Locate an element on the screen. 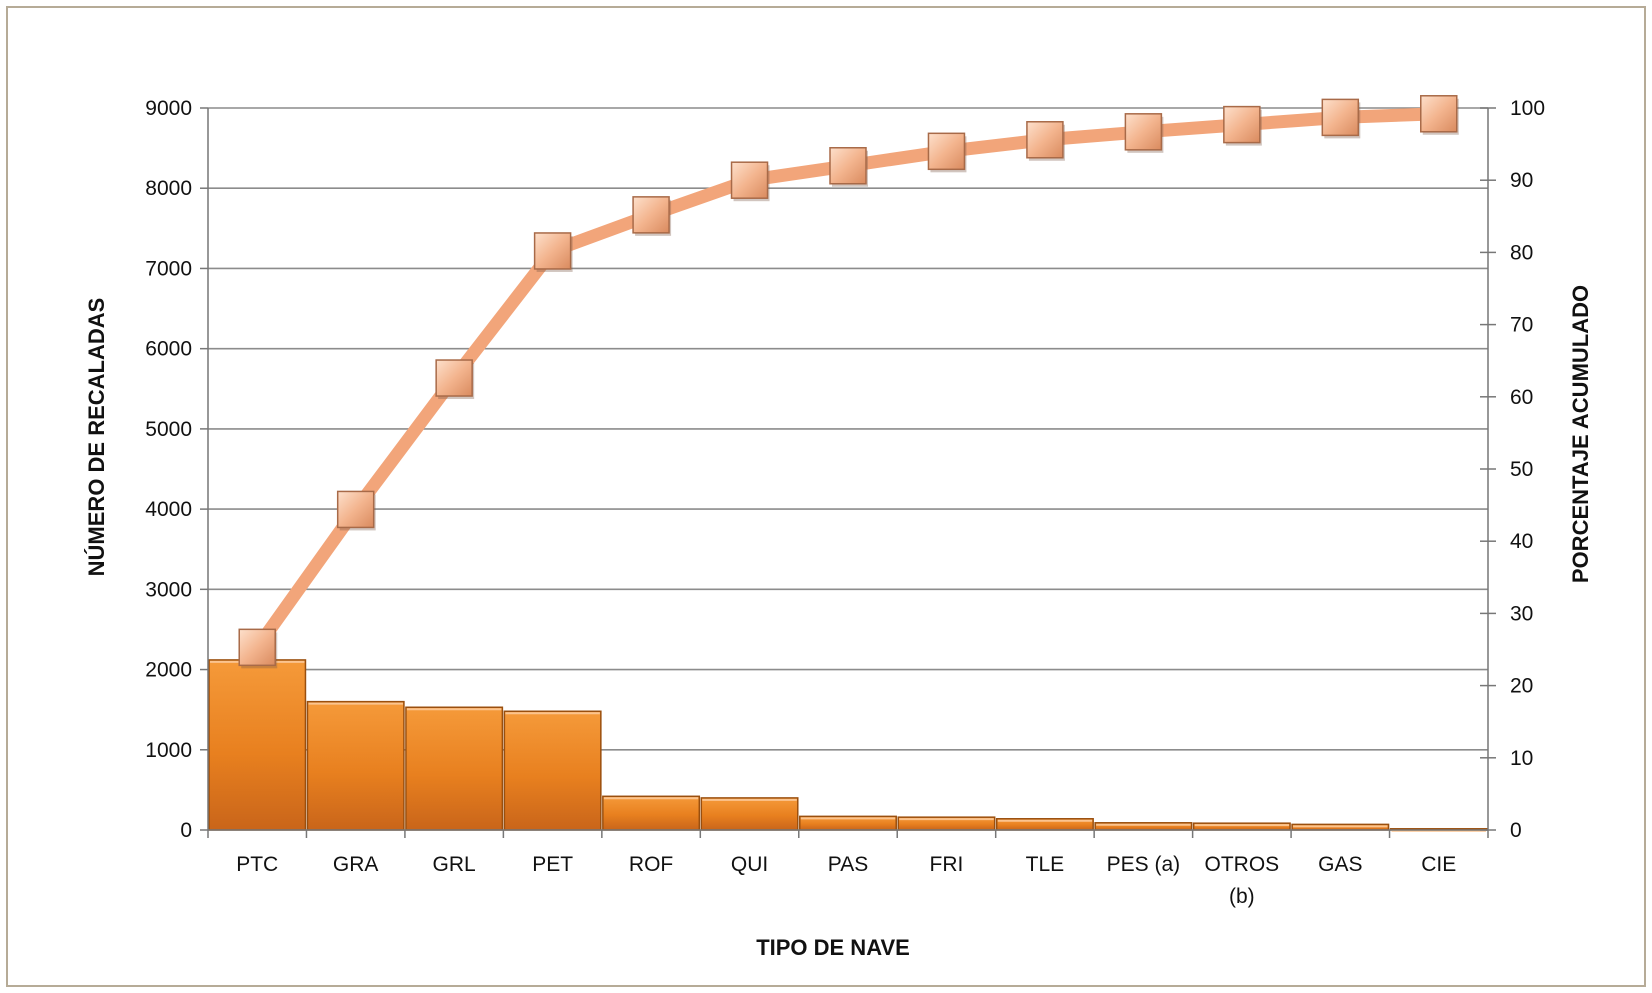 The width and height of the screenshot is (1652, 993). x-tick-label-line: GRA is located at coordinates (356, 864).